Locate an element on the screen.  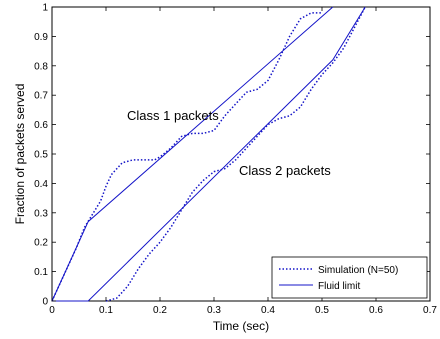
legend: Simulation (N=50) Fluid limit is located at coordinates (349, 277).